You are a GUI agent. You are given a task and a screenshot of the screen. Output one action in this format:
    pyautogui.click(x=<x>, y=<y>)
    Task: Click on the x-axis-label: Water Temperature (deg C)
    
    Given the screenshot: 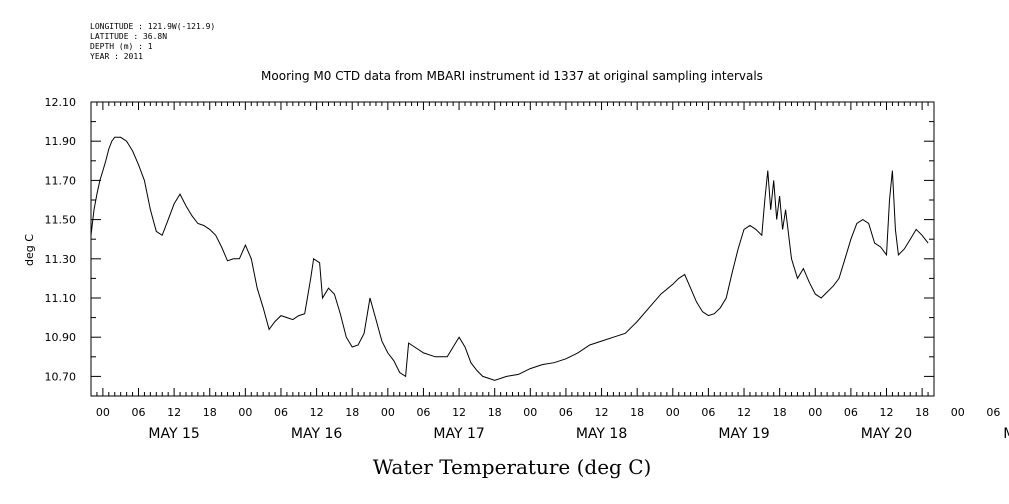 What is the action you would take?
    pyautogui.click(x=512, y=467)
    